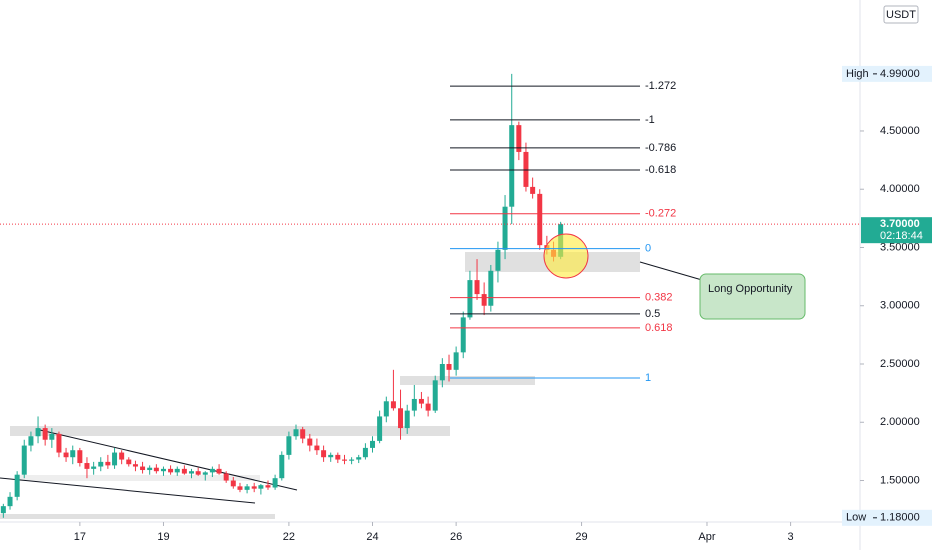 This screenshot has height=550, width=932. I want to click on high_marker-badge, so click(887, 73).